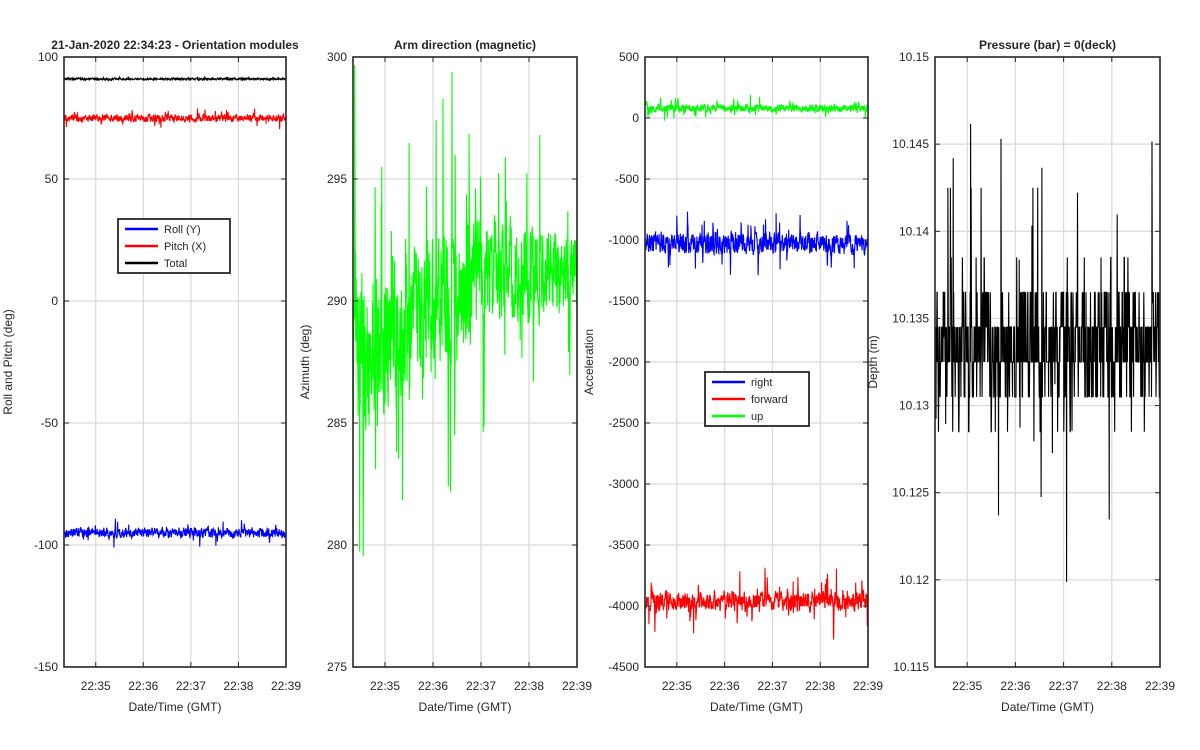 The width and height of the screenshot is (1200, 750). What do you see at coordinates (769, 400) in the screenshot?
I see `legend-entry: forward` at bounding box center [769, 400].